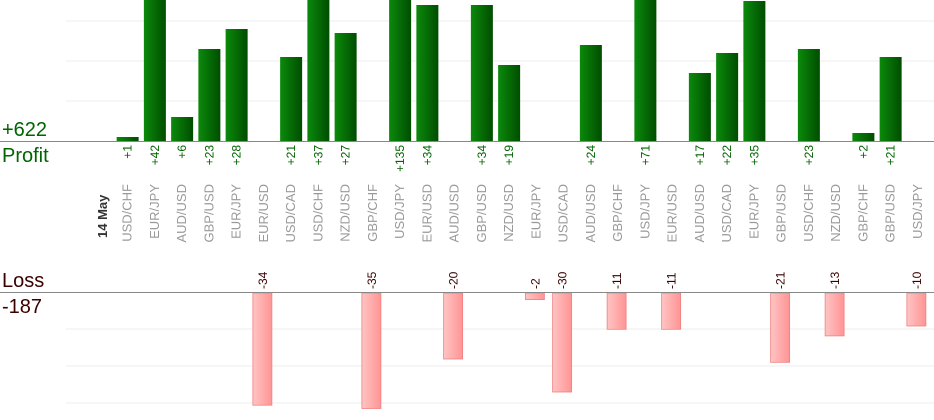  I want to click on profit-value-label: +19, so click(509, 155).